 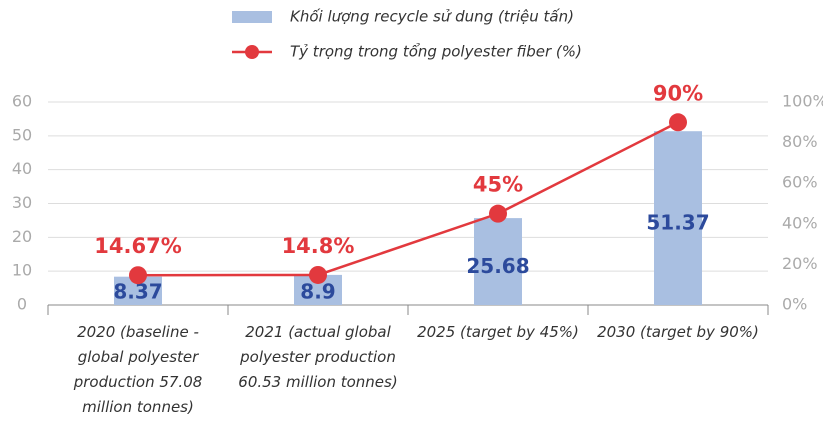 I want to click on y2-tick-label: 0%, so click(x=794, y=304).